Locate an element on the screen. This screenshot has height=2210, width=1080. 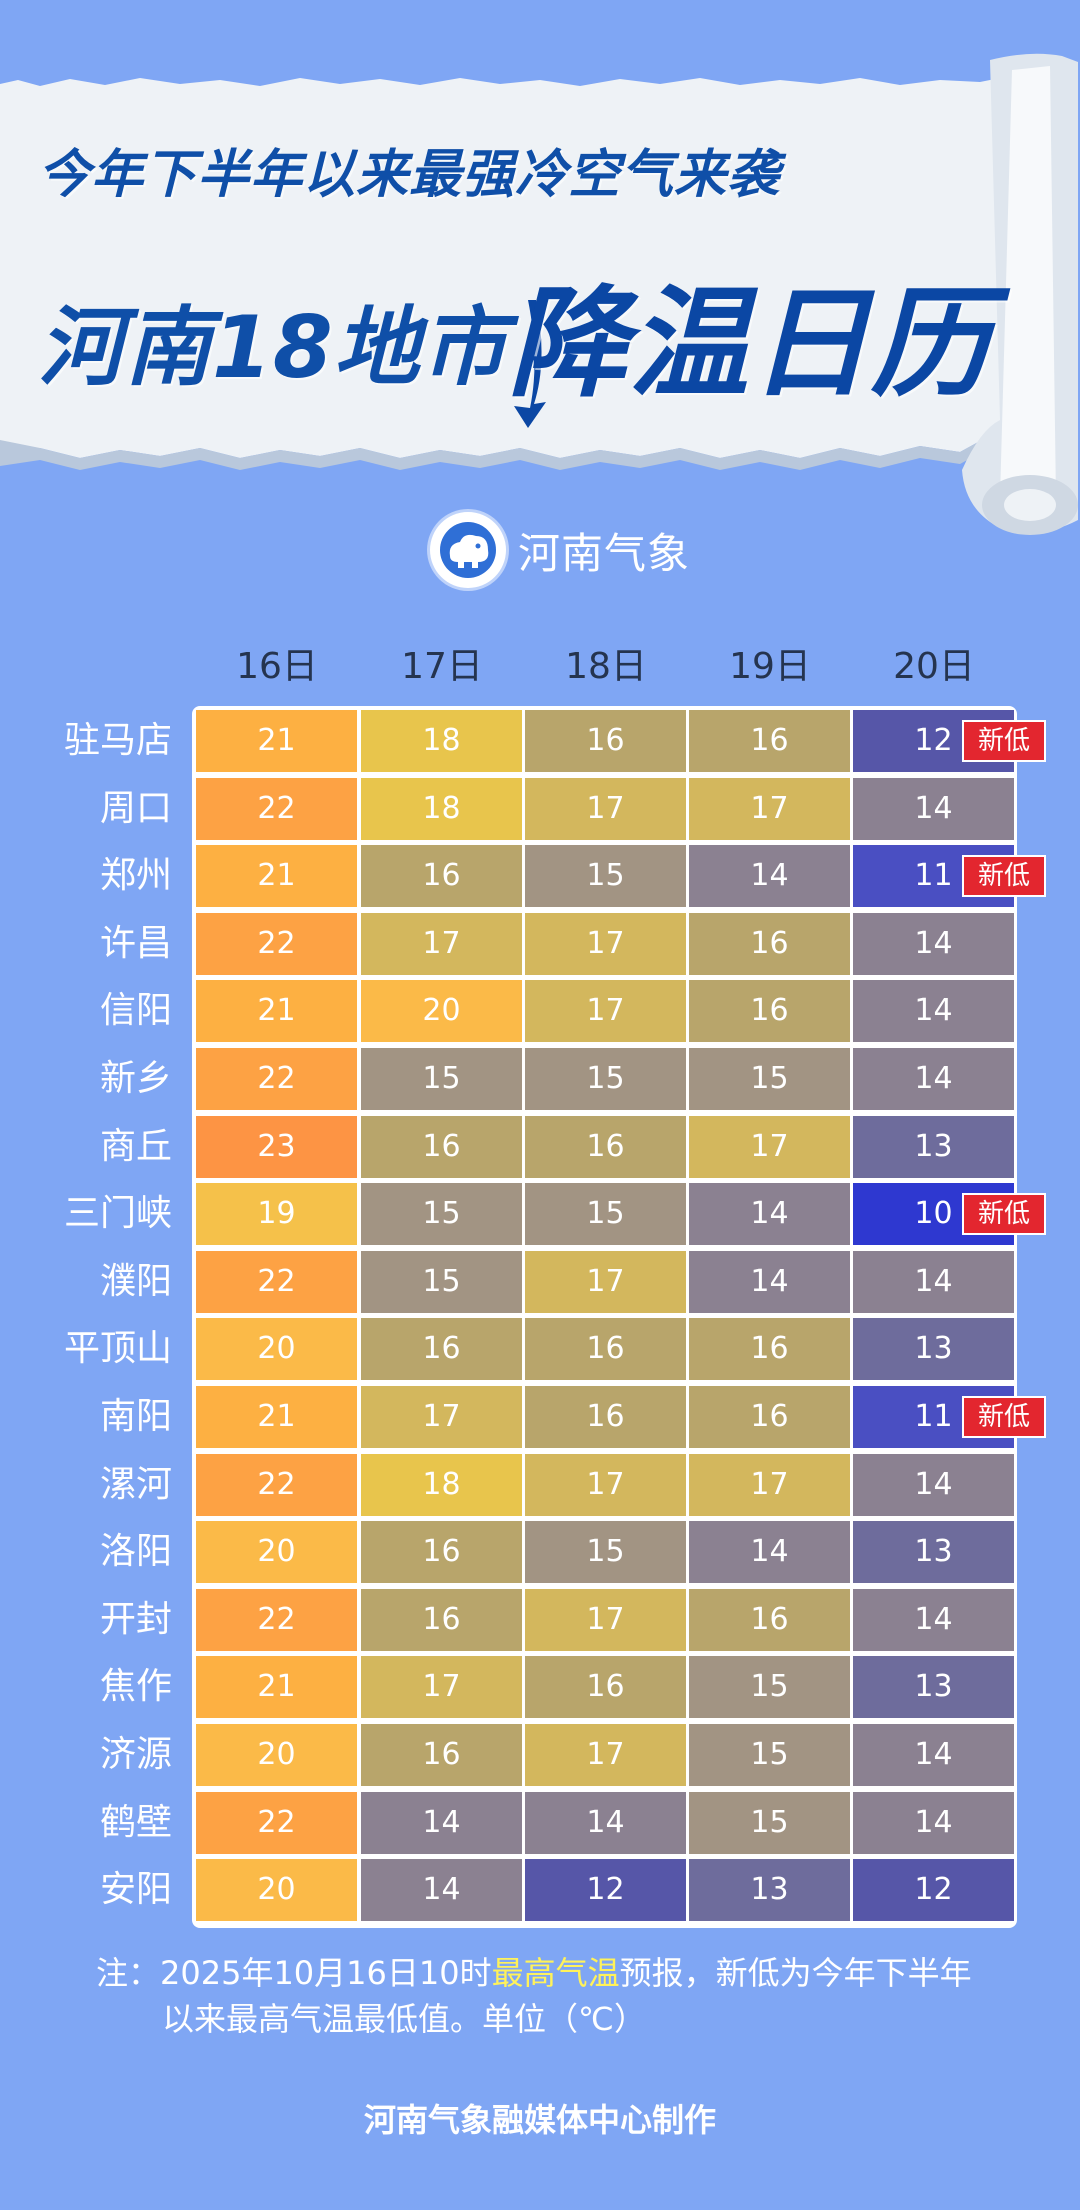
city-label: 新乡 is located at coordinates (135, 1078).